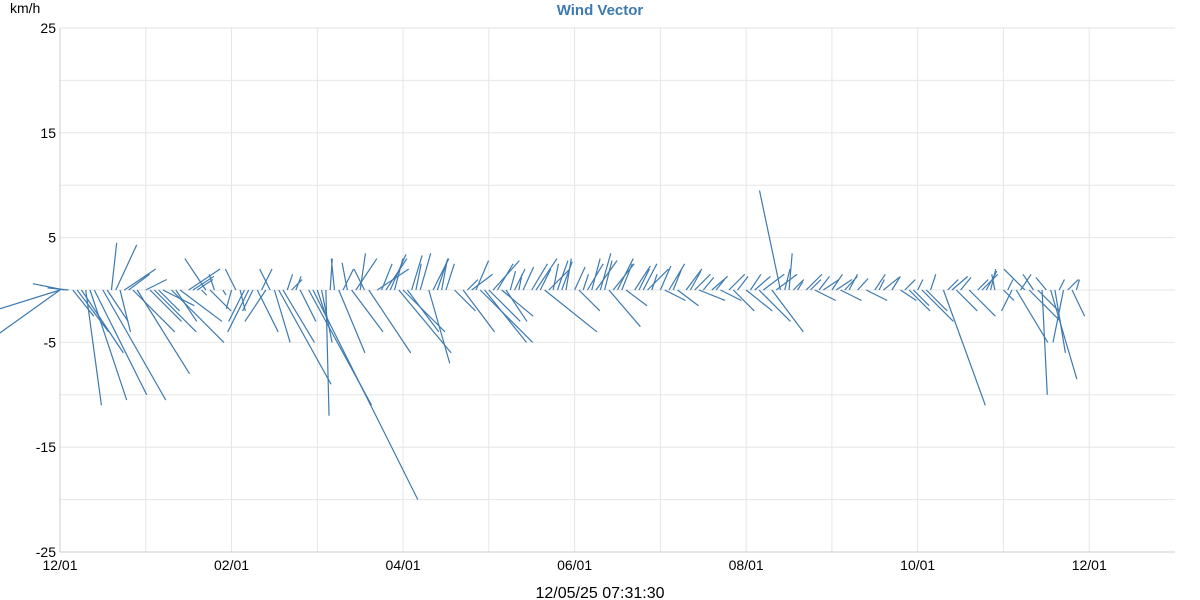  What do you see at coordinates (917, 565) in the screenshot?
I see `x-tick-label: 10/01` at bounding box center [917, 565].